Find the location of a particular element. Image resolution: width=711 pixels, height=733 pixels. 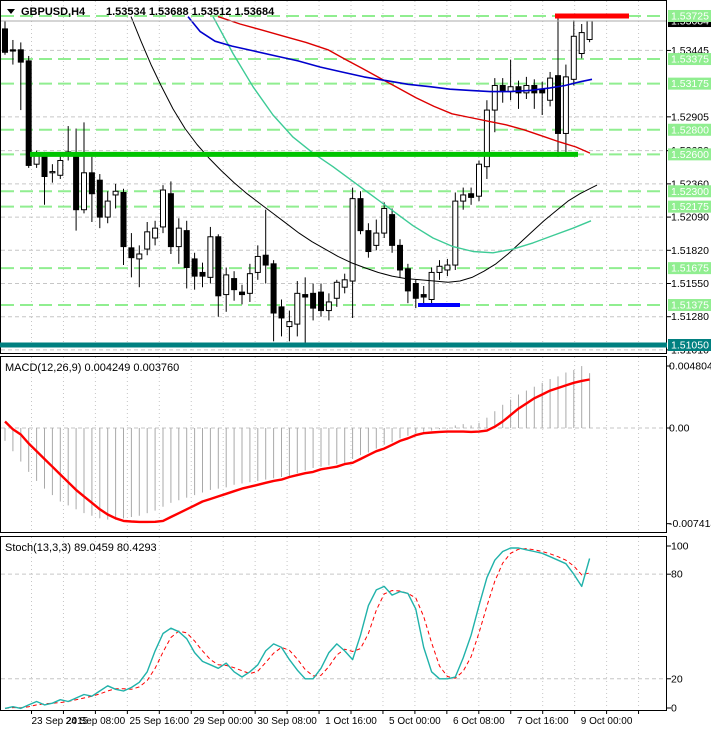

price-badge-label: 1.51675 is located at coordinates (690, 269).